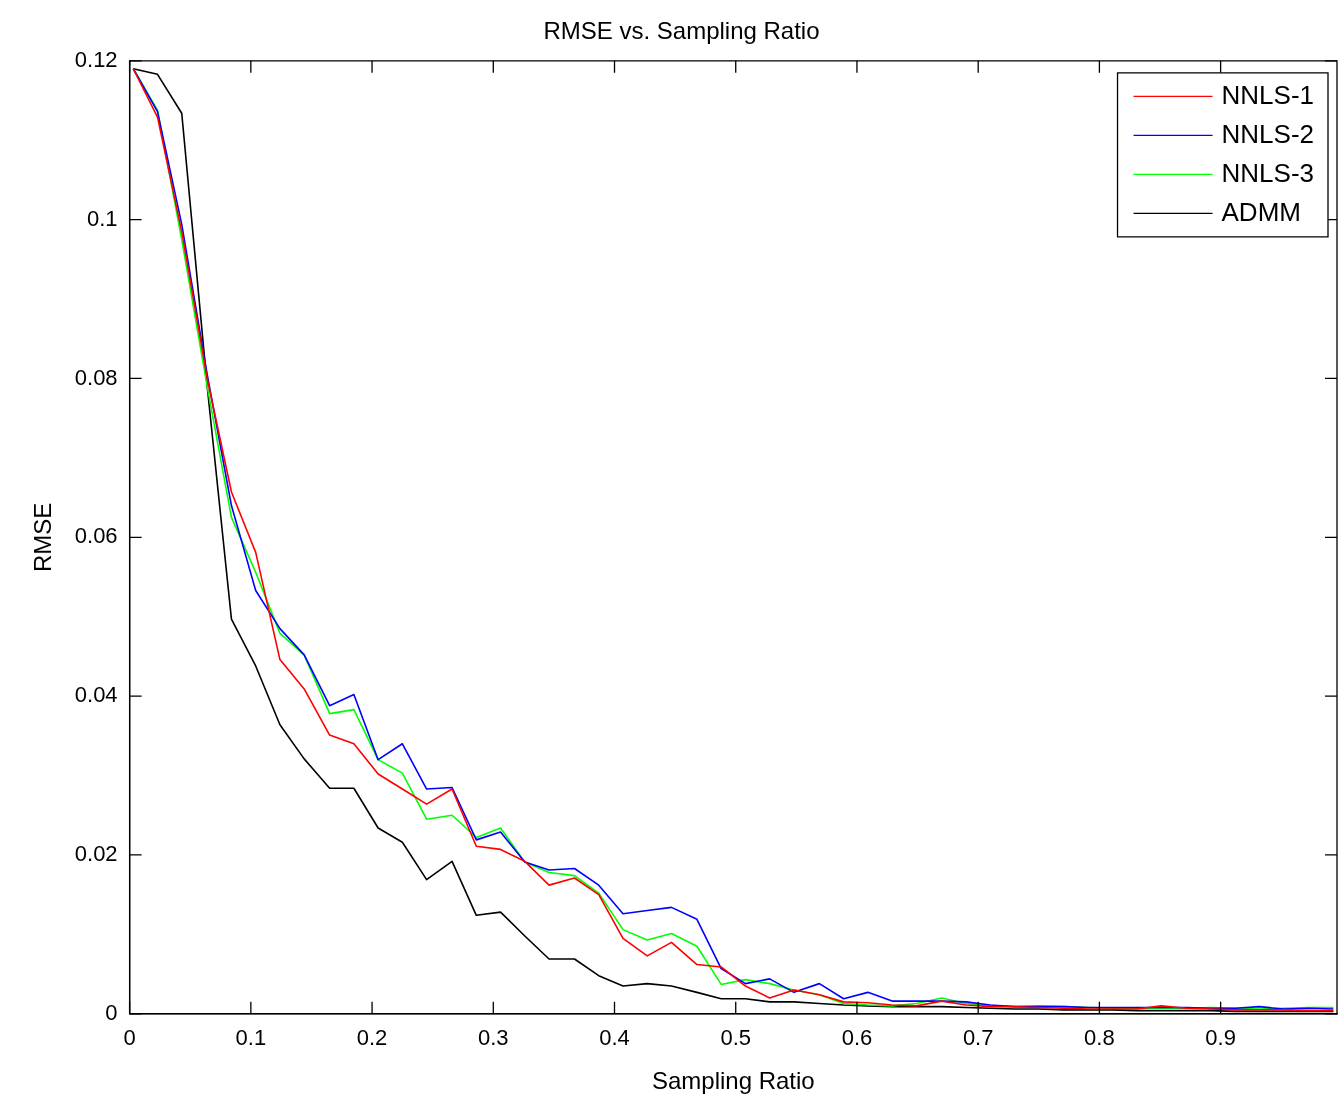  Describe the element at coordinates (978, 1038) in the screenshot. I see `x-tick-label: 0.7` at that location.